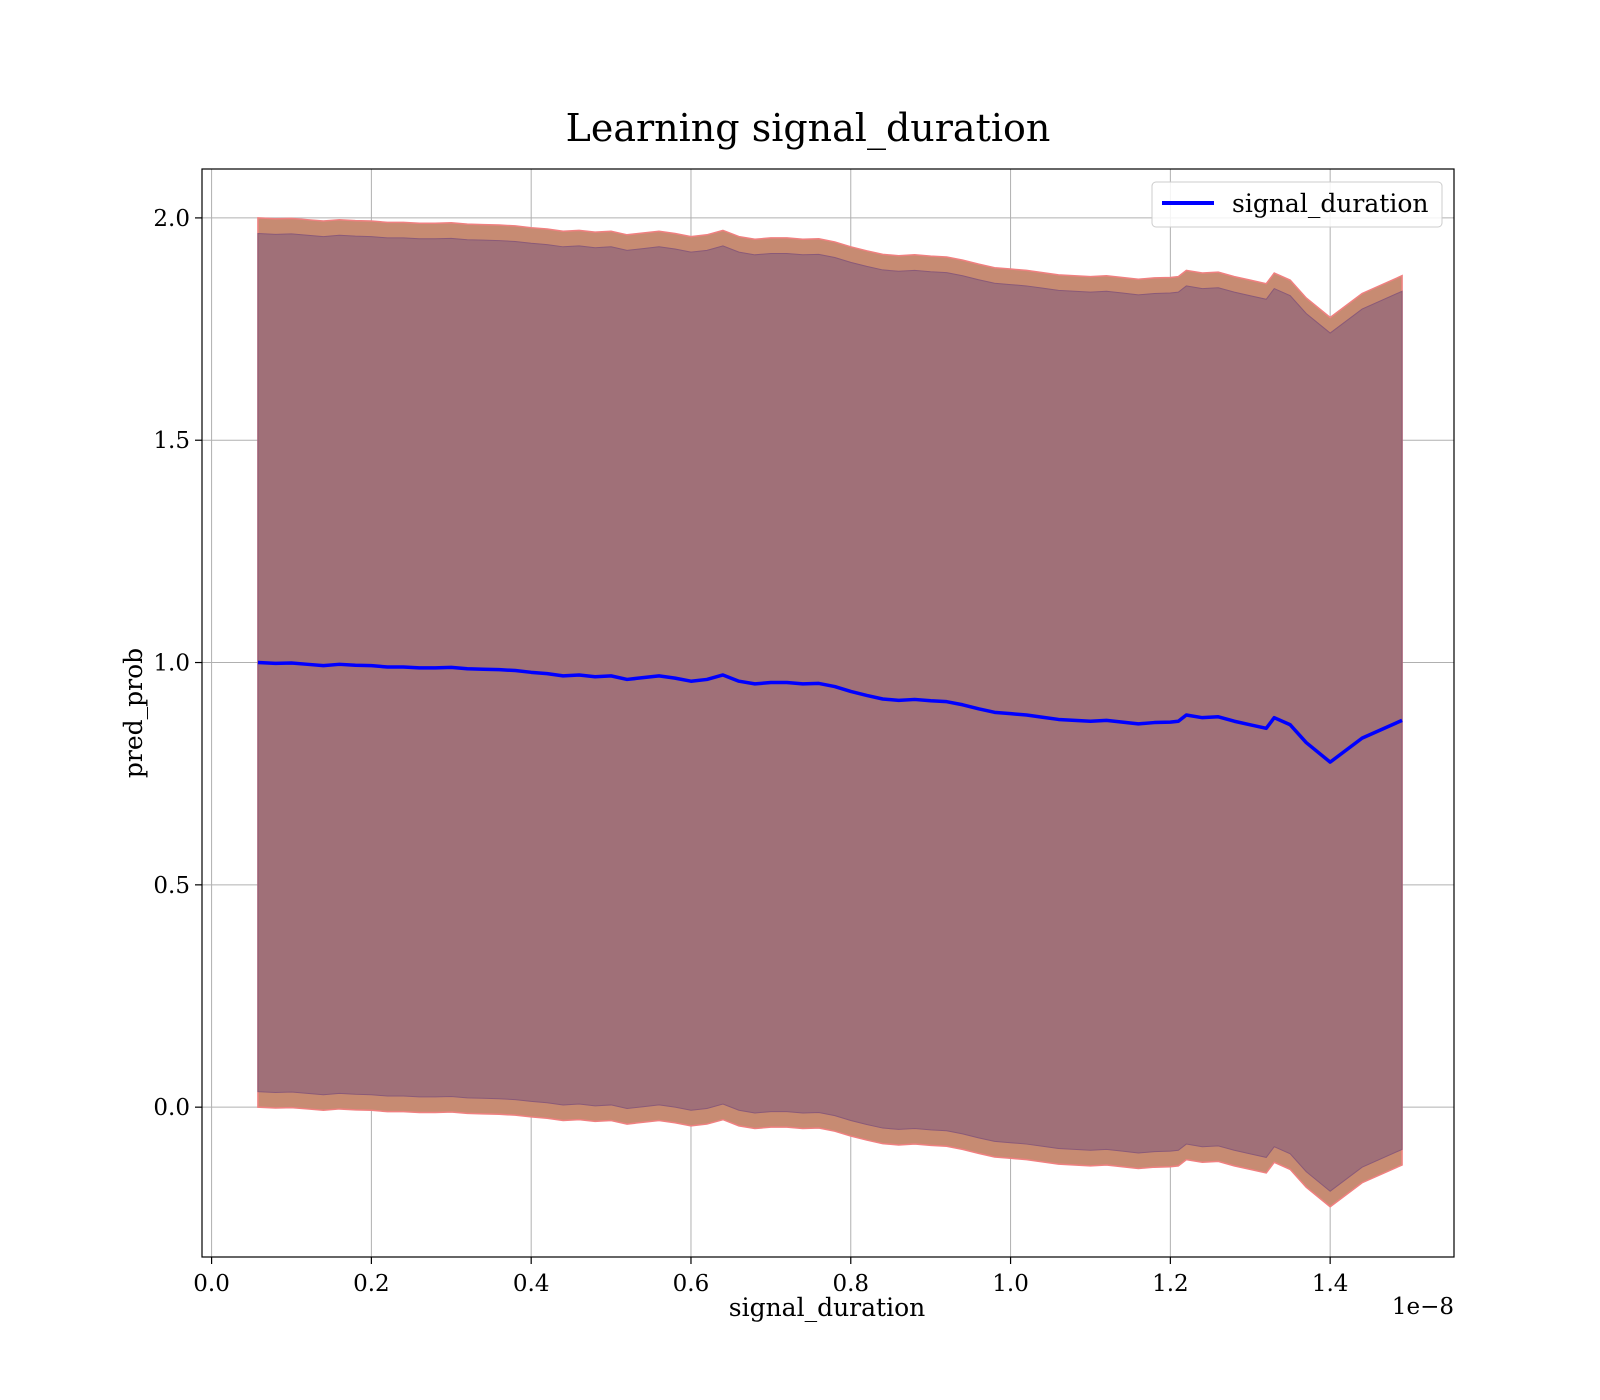 Image resolution: width=1600 pixels, height=1400 pixels. Describe the element at coordinates (691, 1284) in the screenshot. I see `x-tick-label: 0.6` at that location.